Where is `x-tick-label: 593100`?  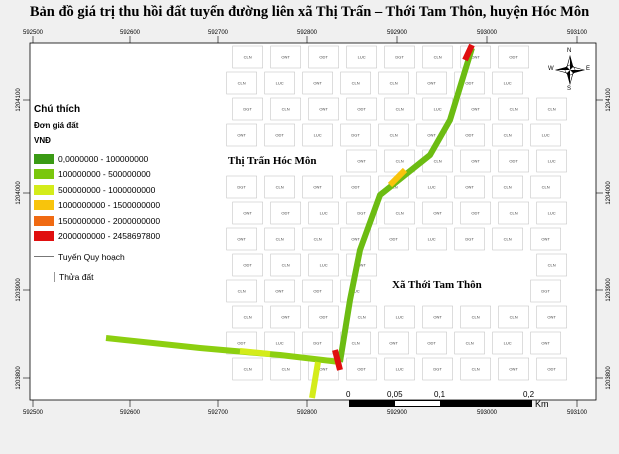 x-tick-label: 593100 is located at coordinates (577, 413).